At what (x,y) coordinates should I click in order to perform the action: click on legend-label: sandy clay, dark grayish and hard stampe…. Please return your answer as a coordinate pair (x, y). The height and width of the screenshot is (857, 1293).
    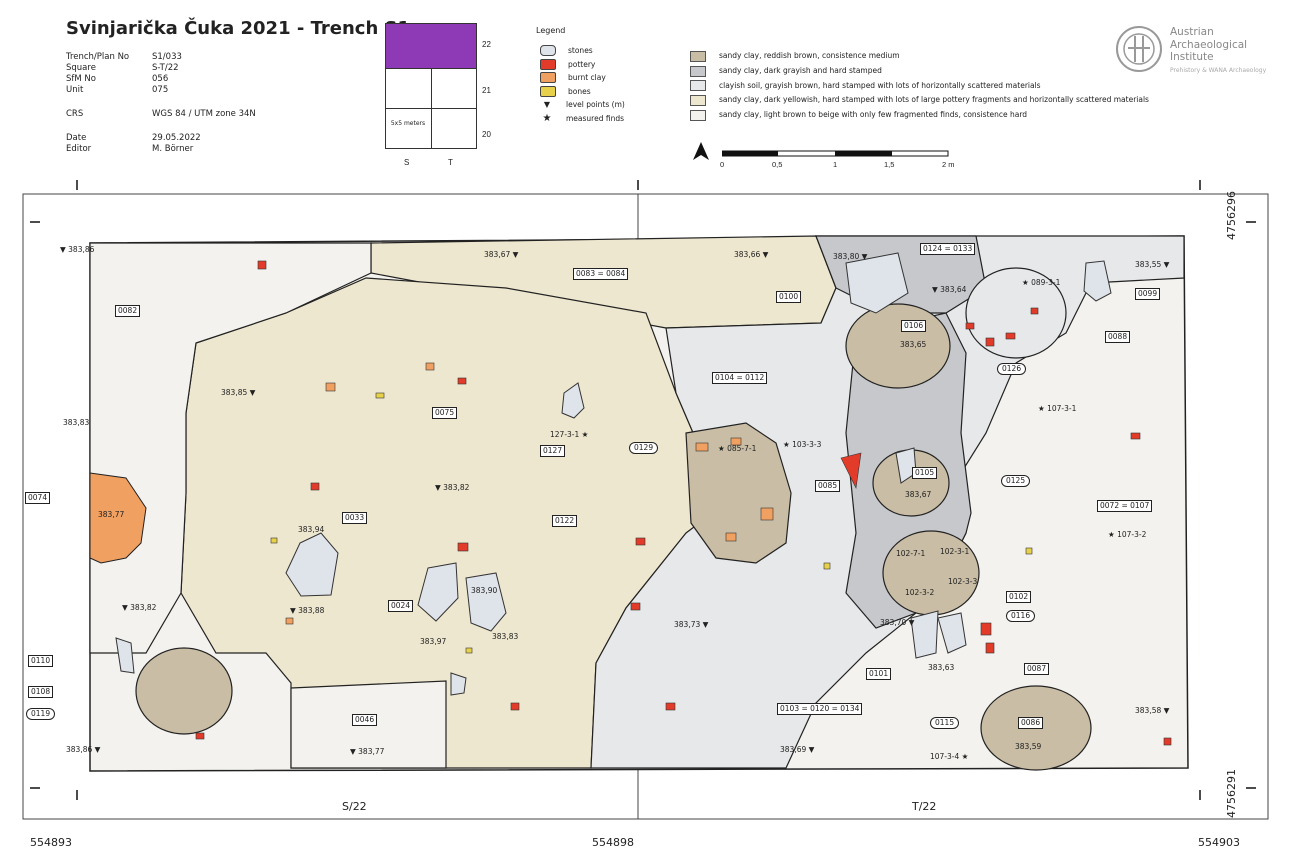
    Looking at the image, I should click on (800, 70).